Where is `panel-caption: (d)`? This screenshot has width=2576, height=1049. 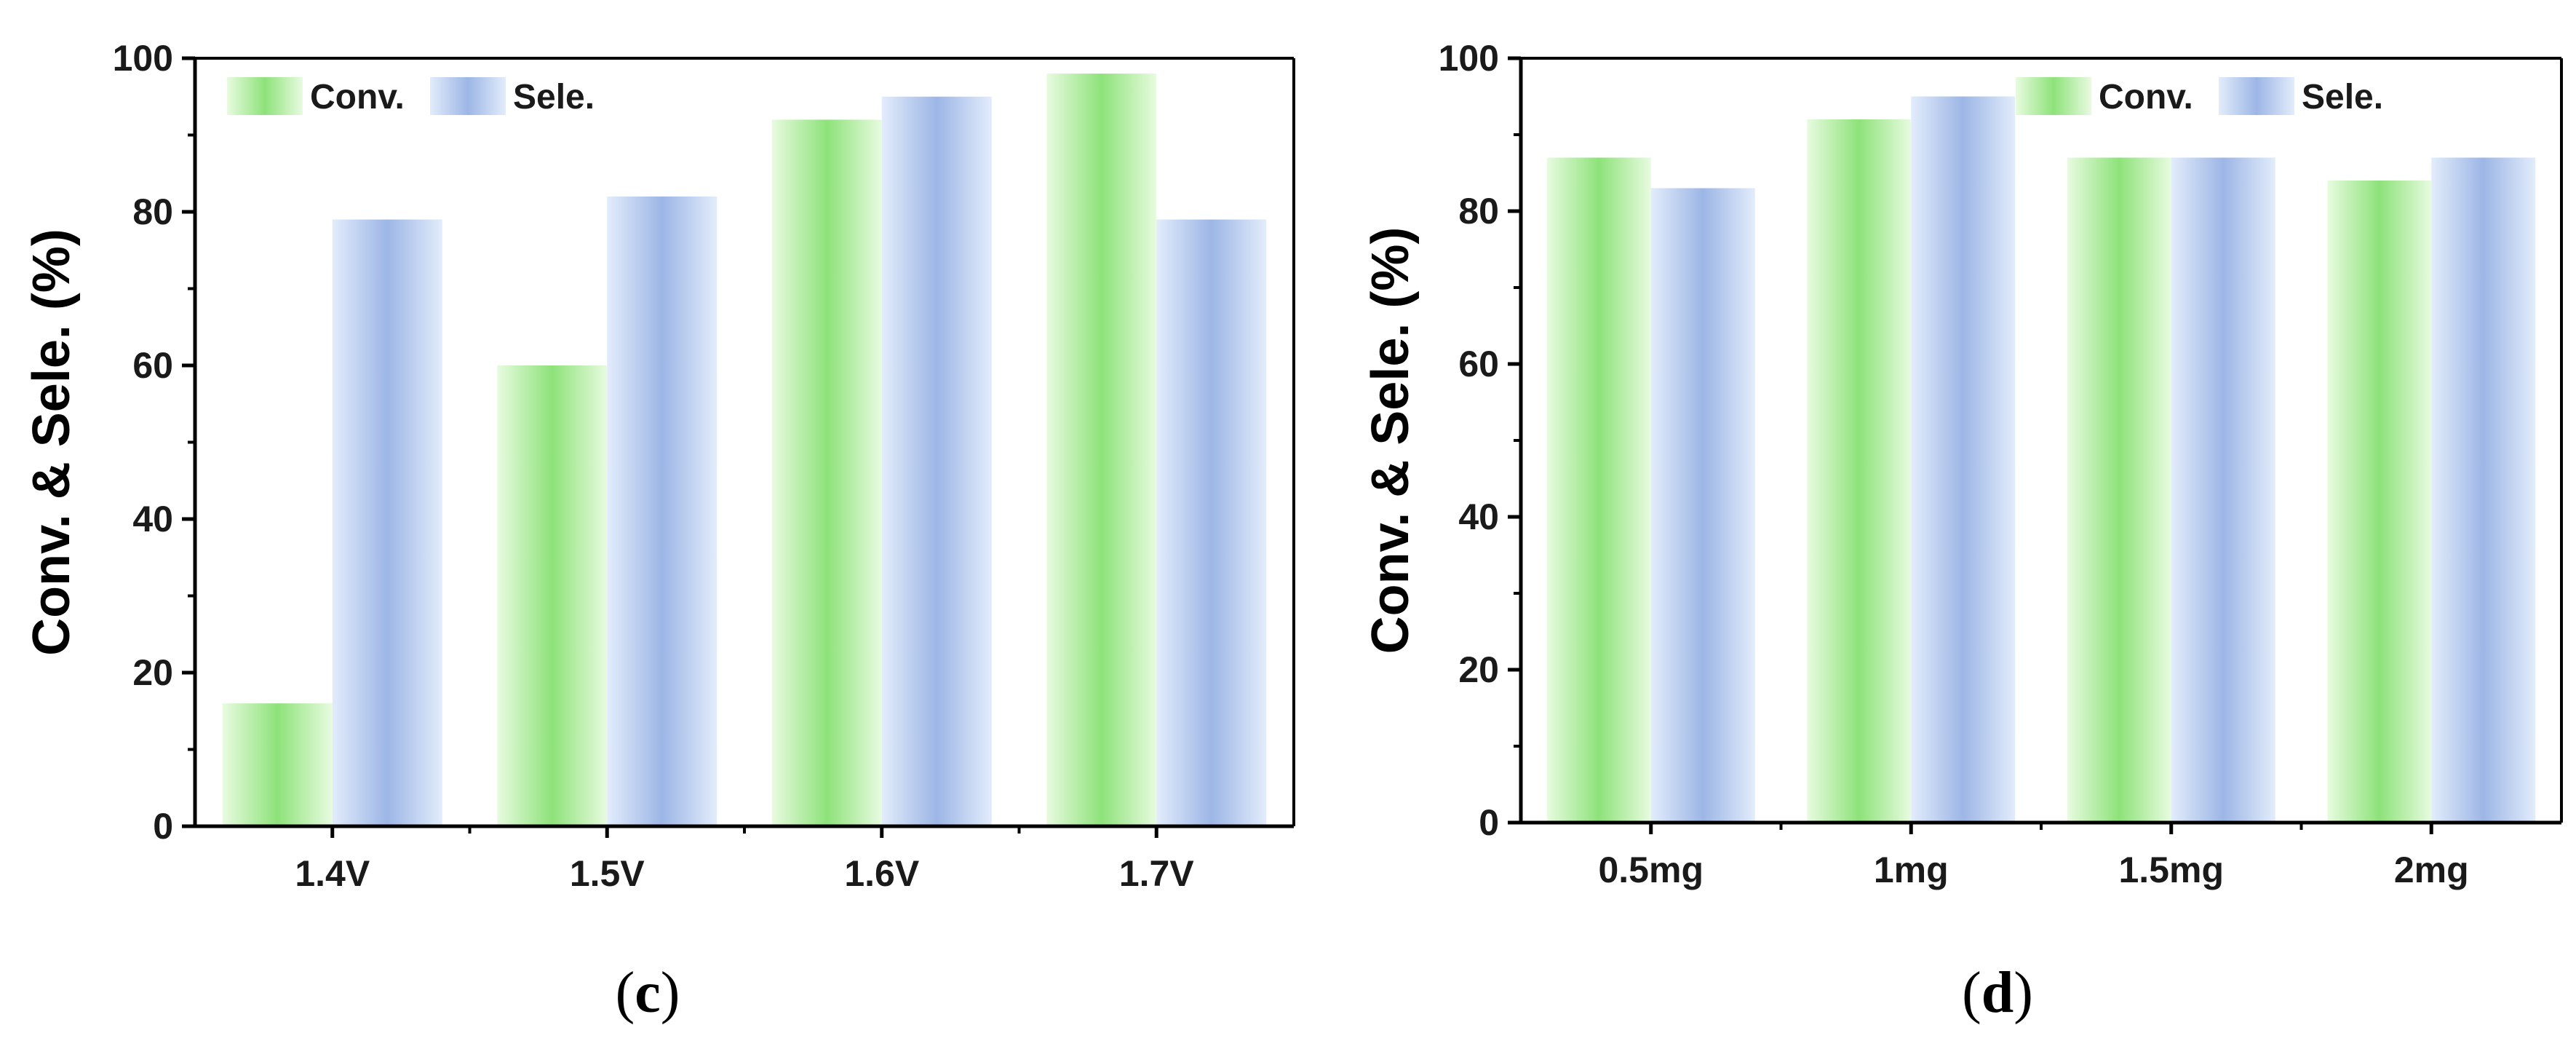
panel-caption: (d) is located at coordinates (1997, 993).